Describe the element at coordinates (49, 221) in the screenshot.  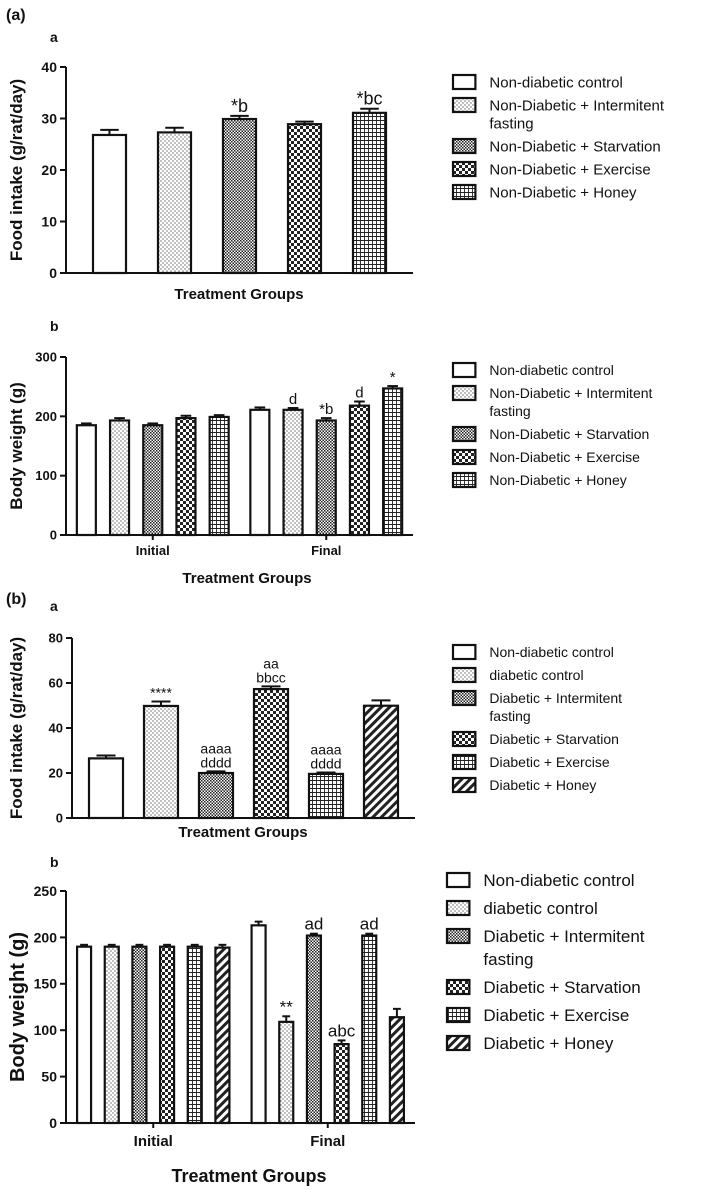
I see `y-tick-label: 10` at that location.